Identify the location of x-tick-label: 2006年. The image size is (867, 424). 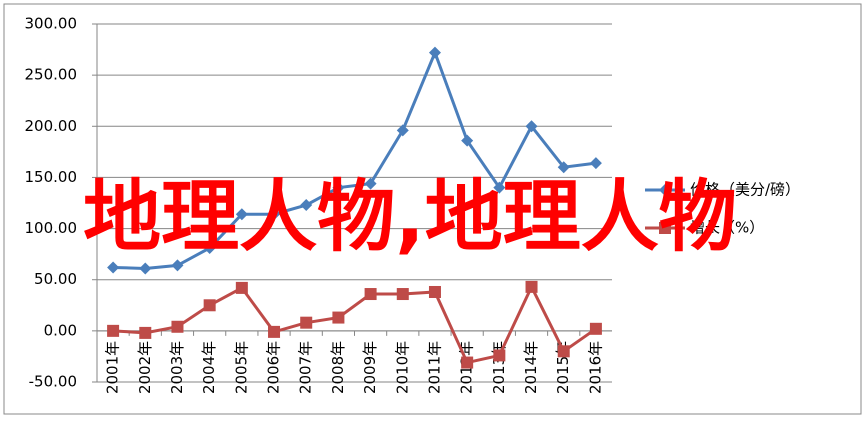
(274, 367).